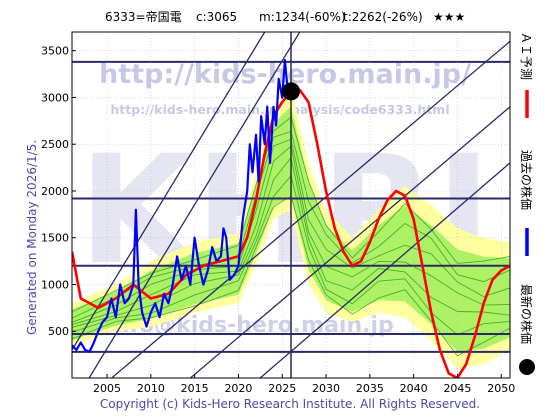 The height and width of the screenshot is (420, 560). Describe the element at coordinates (526, 56) in the screenshot. I see `legend-ai-label: ＡＩ予測` at that location.